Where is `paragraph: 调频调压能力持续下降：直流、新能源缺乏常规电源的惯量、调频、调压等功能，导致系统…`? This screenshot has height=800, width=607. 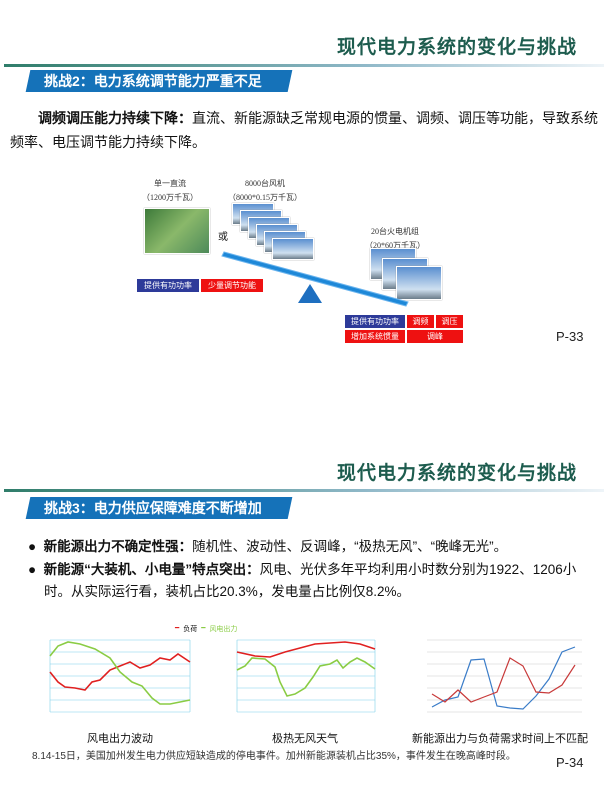 paragraph: 调频调压能力持续下降：直流、新能源缺乏常规电源的惯量、调频、调压等功能，导致系统… is located at coordinates (305, 130).